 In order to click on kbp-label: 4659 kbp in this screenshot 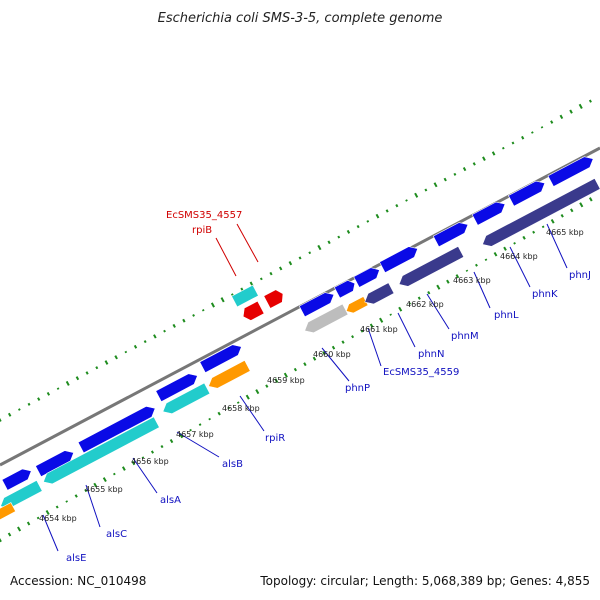, I will do `click(286, 380)`.